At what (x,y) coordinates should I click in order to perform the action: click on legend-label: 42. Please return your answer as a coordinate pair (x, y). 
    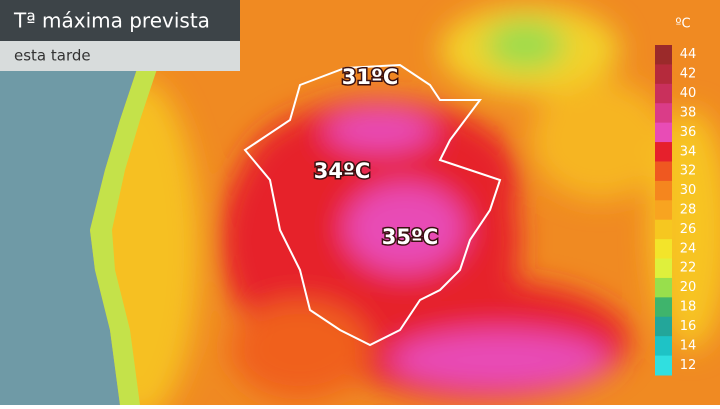
    Looking at the image, I should click on (688, 74).